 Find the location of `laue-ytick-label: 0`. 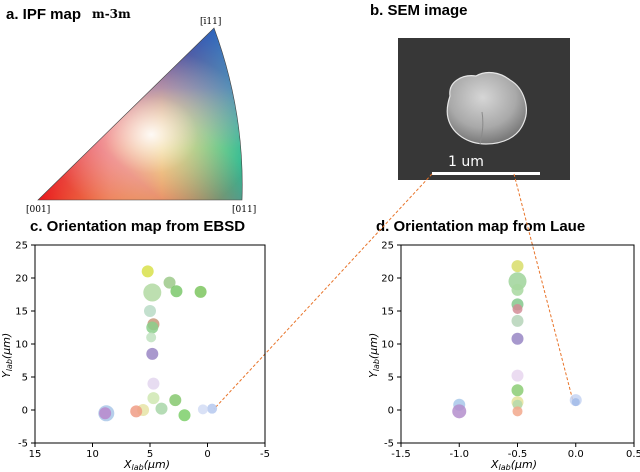

laue-ytick-label: 0 is located at coordinates (391, 411).